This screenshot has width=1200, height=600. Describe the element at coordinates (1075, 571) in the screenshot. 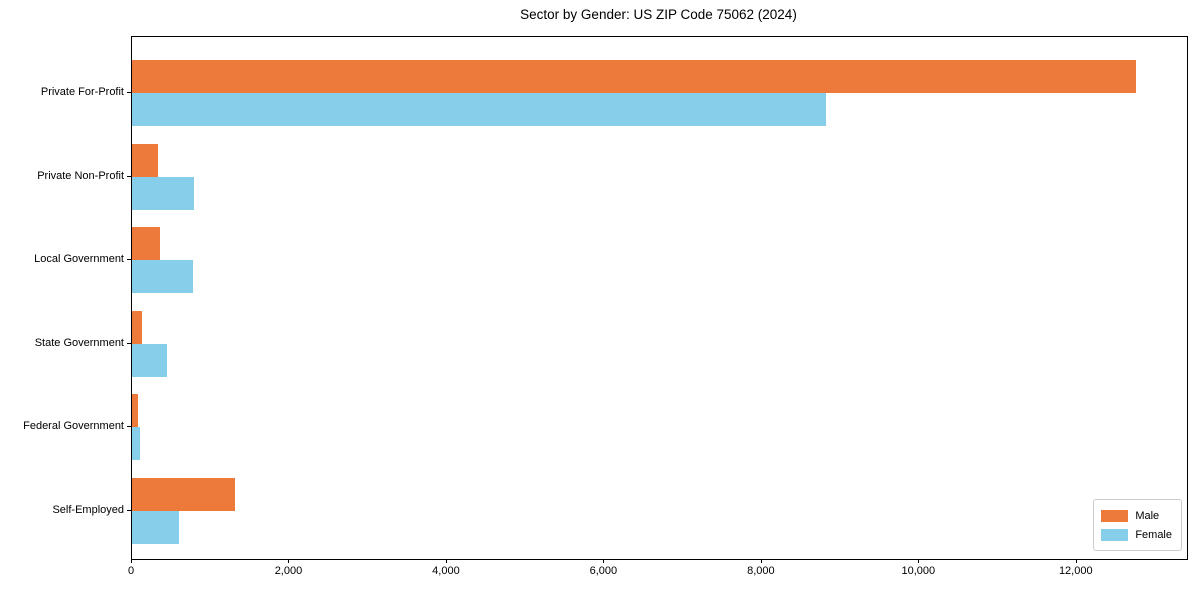

I see `xtick-label-6: 12,000` at that location.